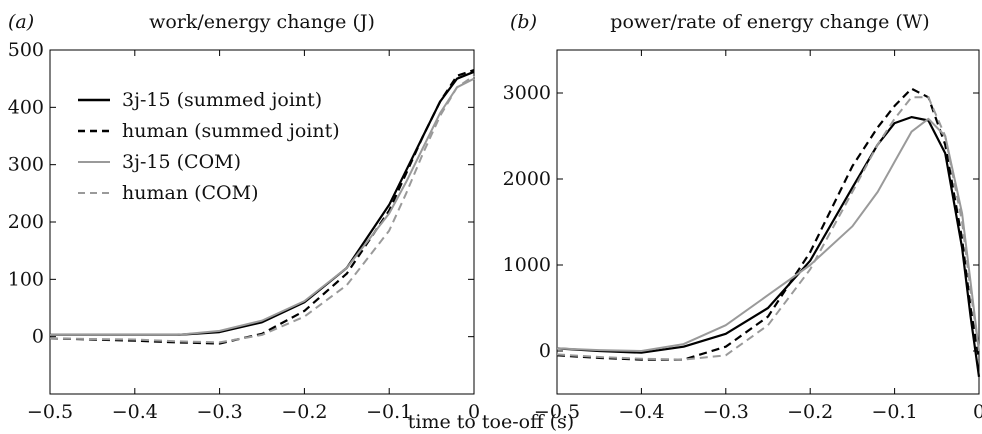 The image size is (982, 434). What do you see at coordinates (220, 412) in the screenshot?
I see `panel-a-x-tick-label: −0.3` at bounding box center [220, 412].